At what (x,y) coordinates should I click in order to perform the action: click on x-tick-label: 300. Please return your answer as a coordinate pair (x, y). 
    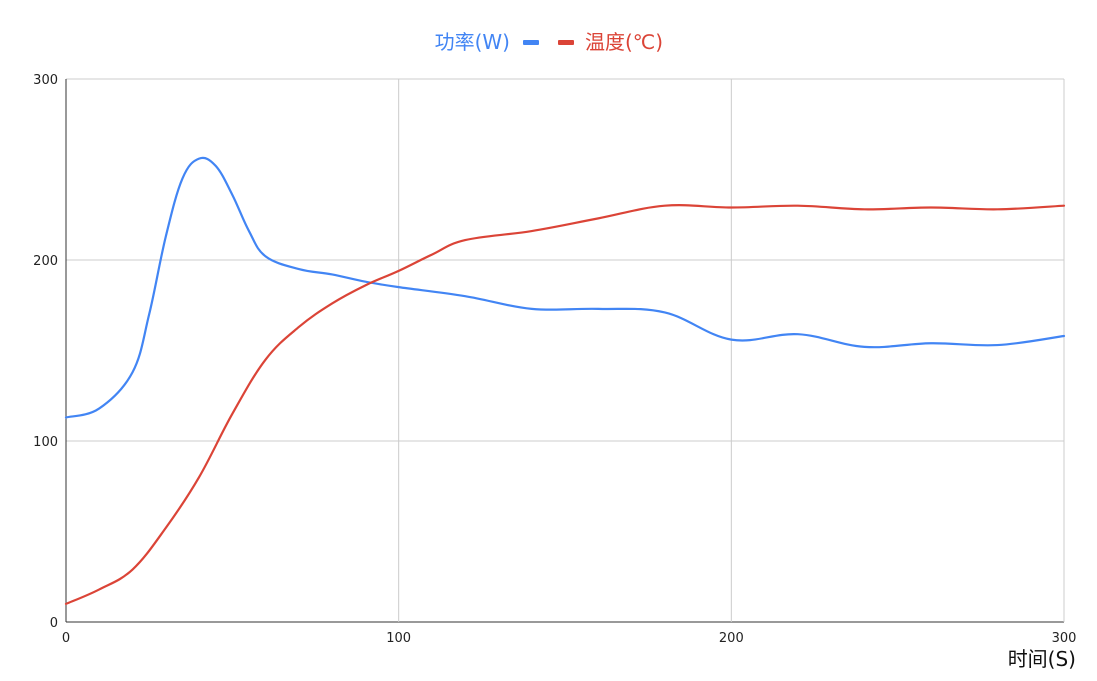
    Looking at the image, I should click on (1064, 638).